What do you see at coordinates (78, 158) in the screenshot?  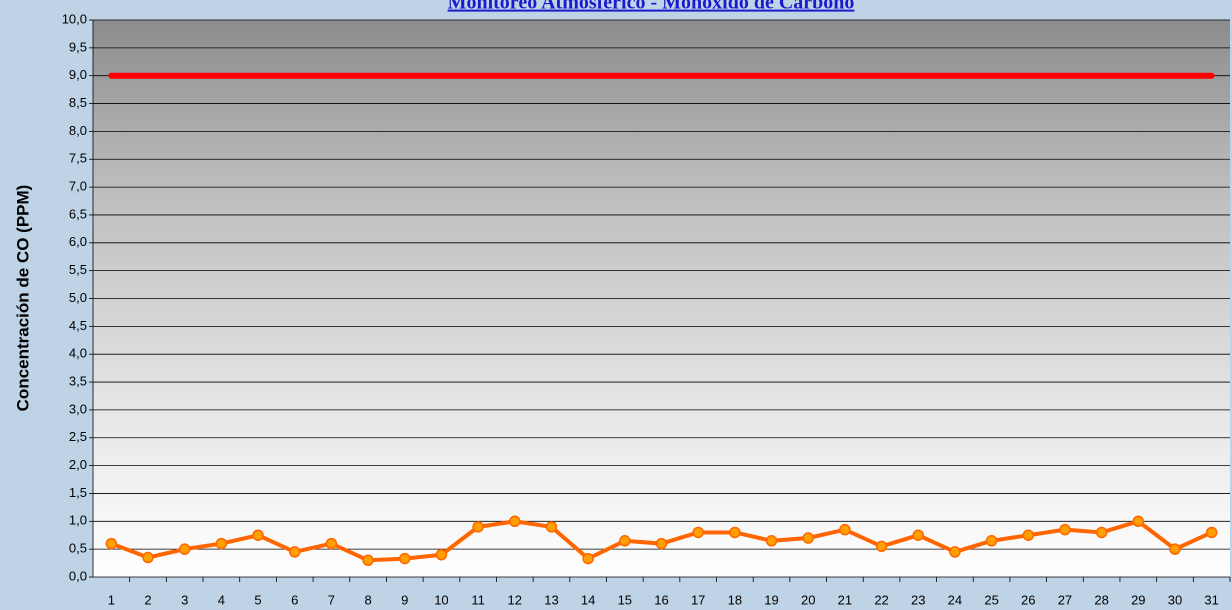 I see `y-tick-label: 7,5` at bounding box center [78, 158].